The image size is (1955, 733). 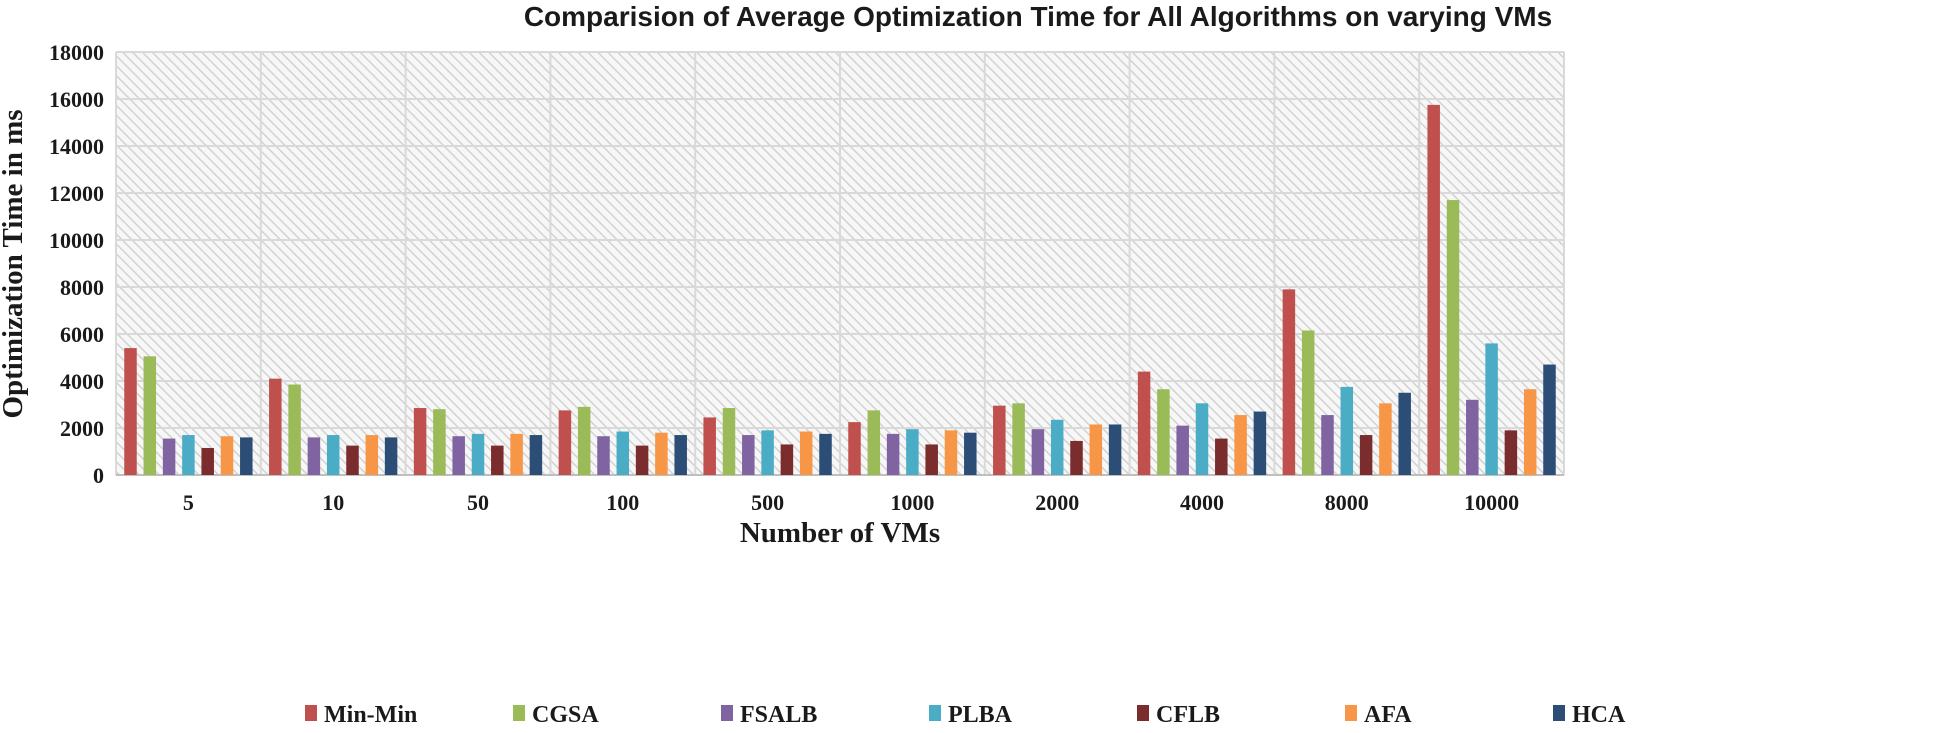 I want to click on bar-afa-2000, so click(x=1096, y=449).